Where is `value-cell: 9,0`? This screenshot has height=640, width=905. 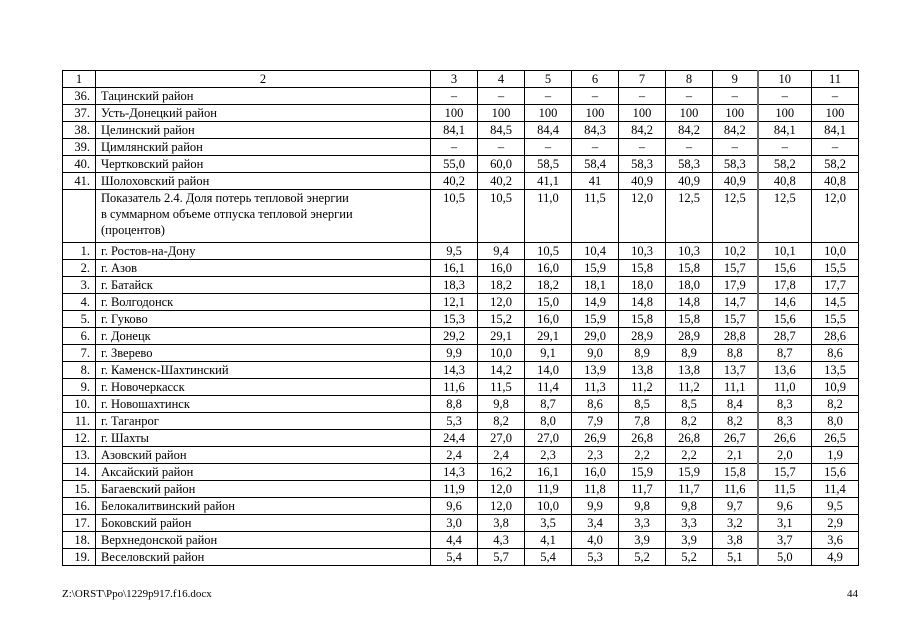
value-cell: 9,0 is located at coordinates (595, 353).